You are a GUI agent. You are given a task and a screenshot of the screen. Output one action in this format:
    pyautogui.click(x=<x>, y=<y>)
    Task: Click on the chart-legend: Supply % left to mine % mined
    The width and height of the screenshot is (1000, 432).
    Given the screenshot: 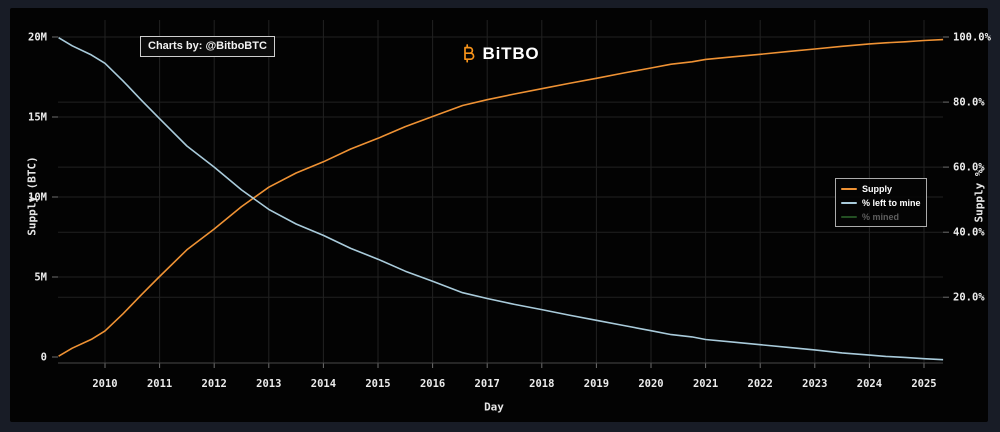 What is the action you would take?
    pyautogui.click(x=881, y=202)
    